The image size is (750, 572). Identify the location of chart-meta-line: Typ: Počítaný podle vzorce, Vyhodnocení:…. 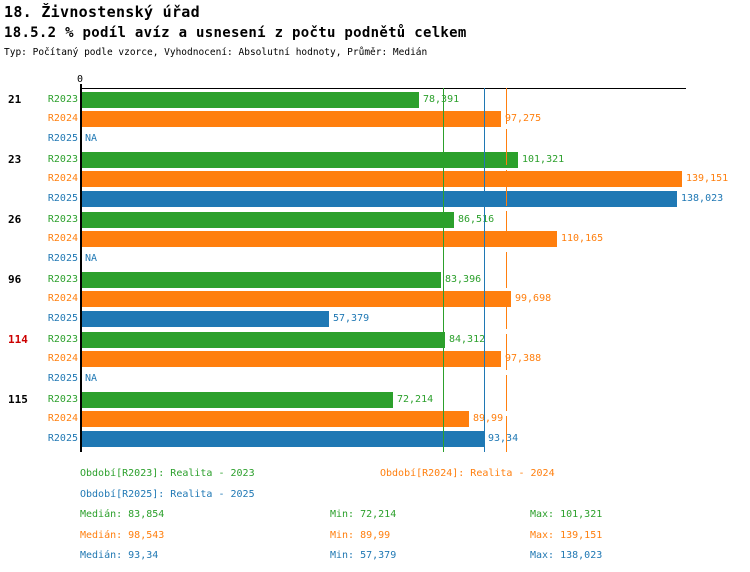
(216, 52).